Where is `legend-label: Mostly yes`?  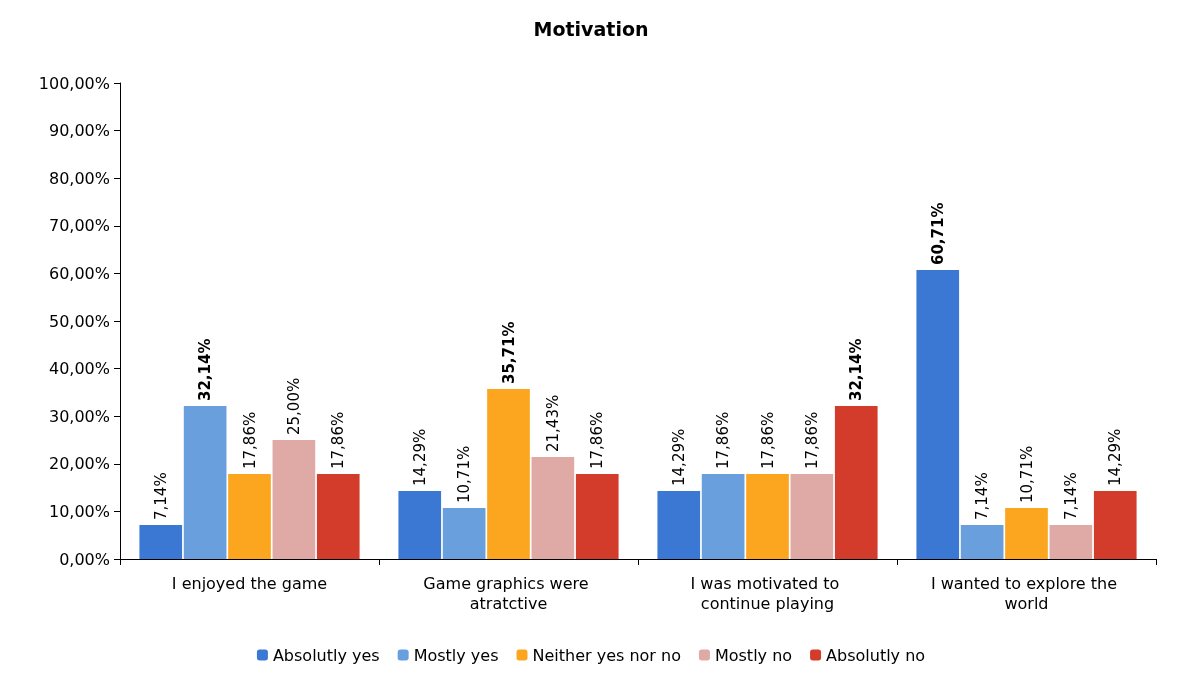
legend-label: Mostly yes is located at coordinates (456, 655).